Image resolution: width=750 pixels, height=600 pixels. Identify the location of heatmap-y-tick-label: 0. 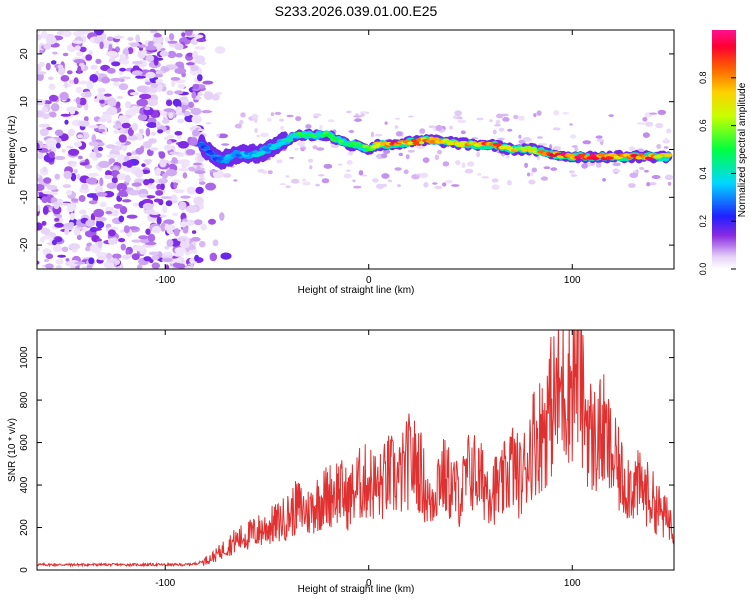
(24, 149).